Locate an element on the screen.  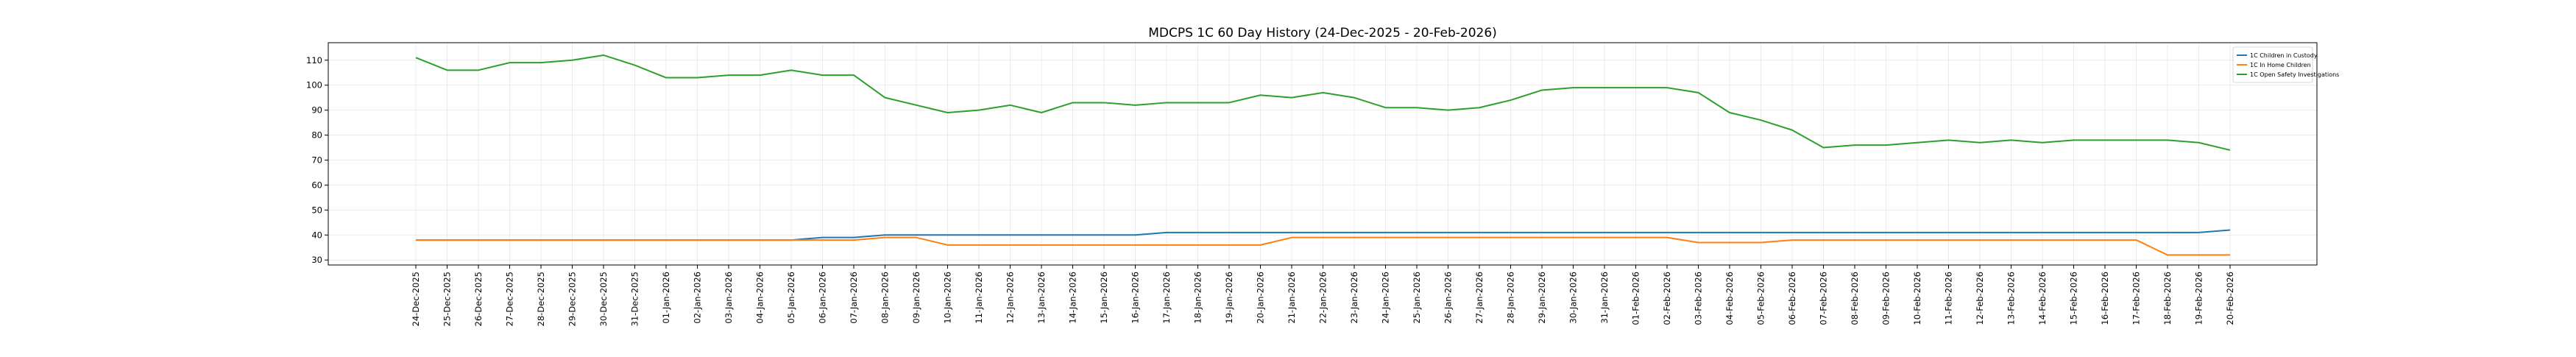
x-tick-label: 11-Feb-2026 is located at coordinates (1949, 299).